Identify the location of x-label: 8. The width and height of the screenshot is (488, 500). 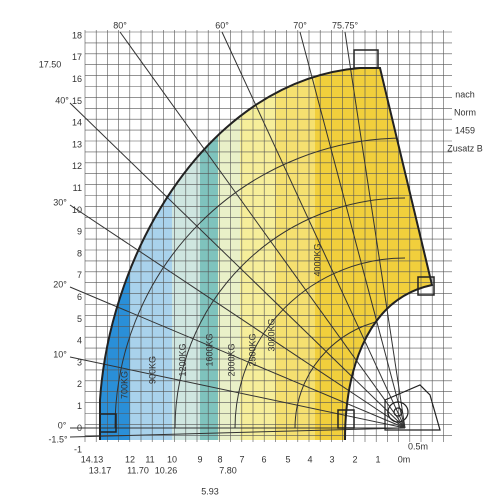
(219, 459).